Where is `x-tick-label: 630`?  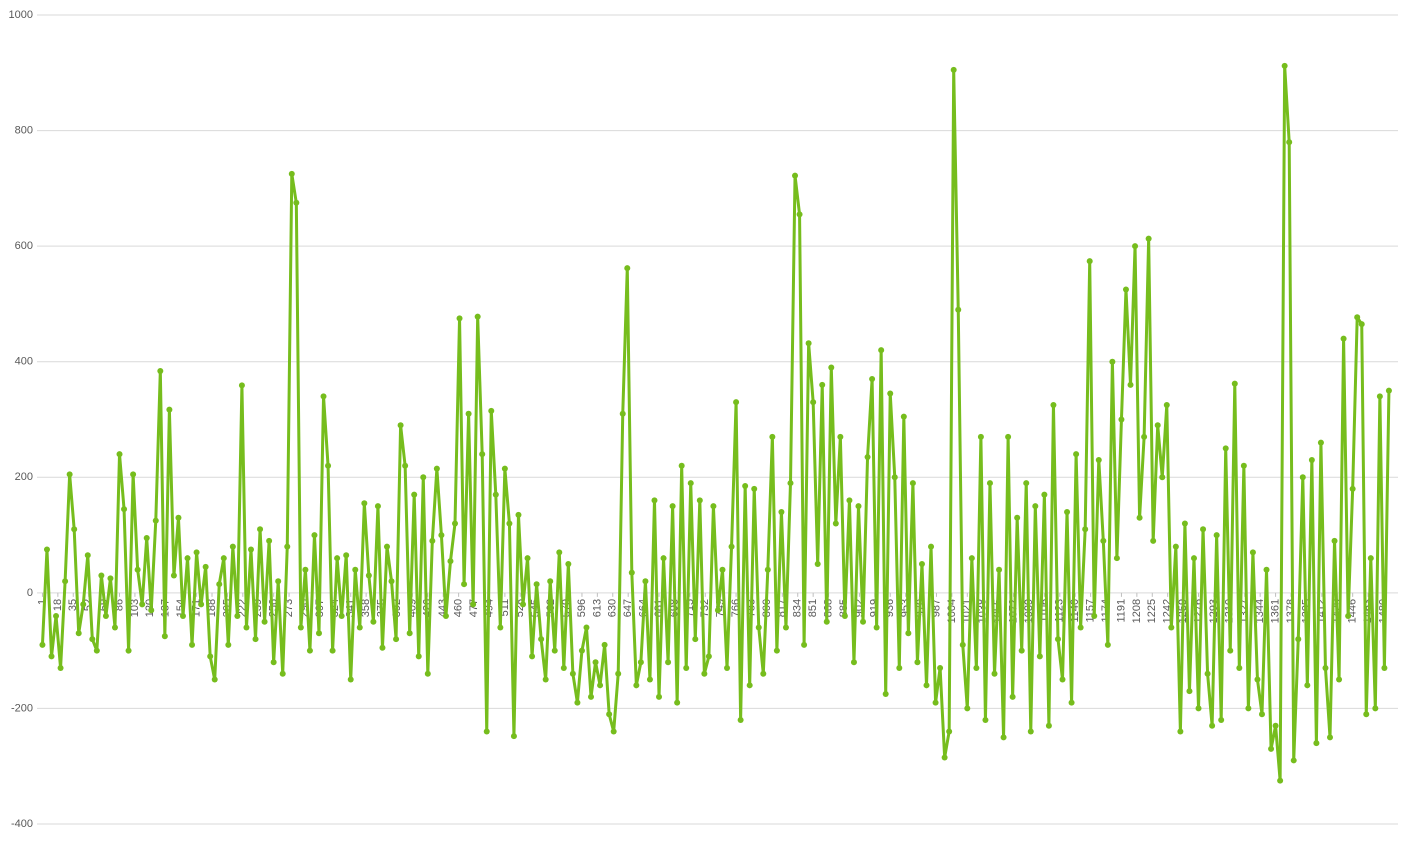 x-tick-label: 630 is located at coordinates (613, 608).